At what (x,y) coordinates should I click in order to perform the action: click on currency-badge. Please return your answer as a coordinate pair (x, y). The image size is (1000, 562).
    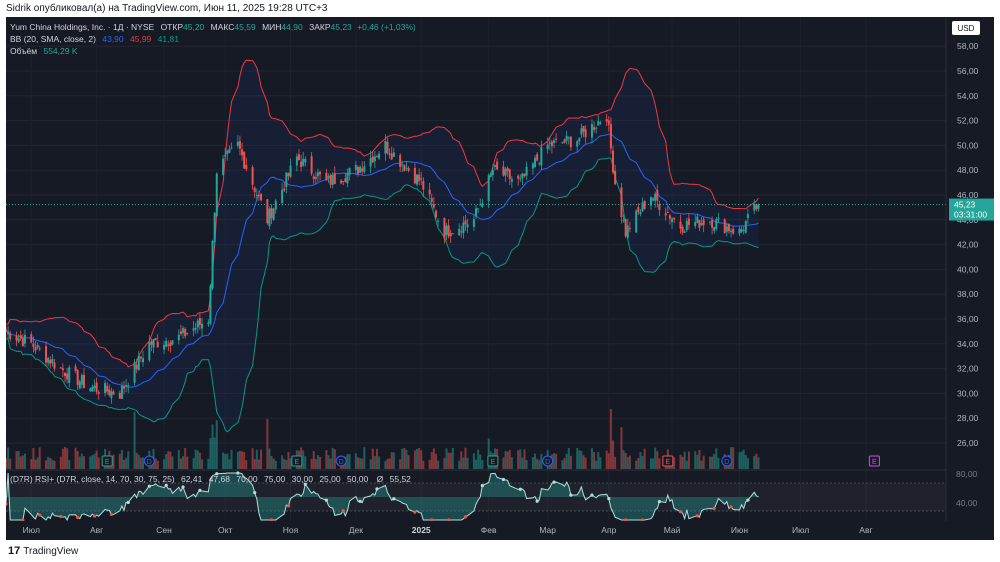
    Looking at the image, I should click on (966, 28).